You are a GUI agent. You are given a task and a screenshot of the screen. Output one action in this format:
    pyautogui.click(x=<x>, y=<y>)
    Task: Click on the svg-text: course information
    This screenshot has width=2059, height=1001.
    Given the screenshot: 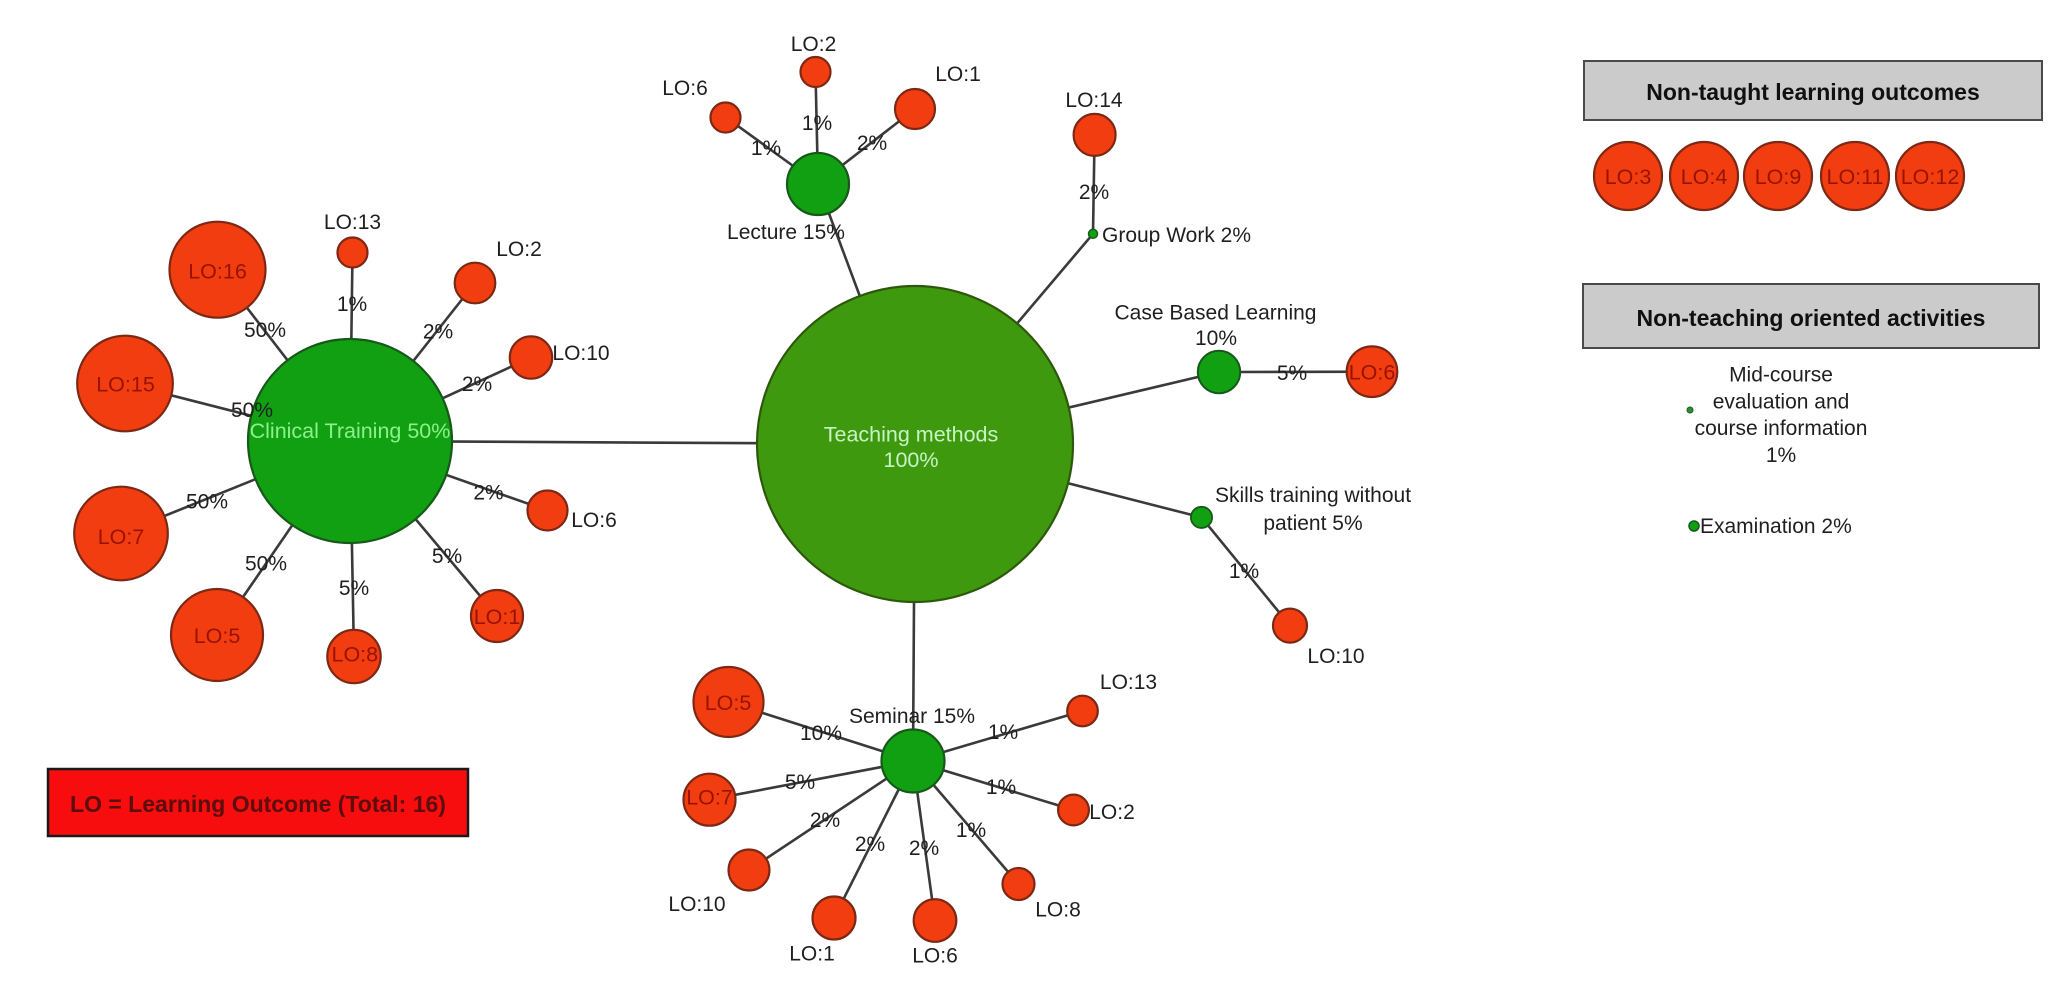 What is the action you would take?
    pyautogui.click(x=1781, y=428)
    